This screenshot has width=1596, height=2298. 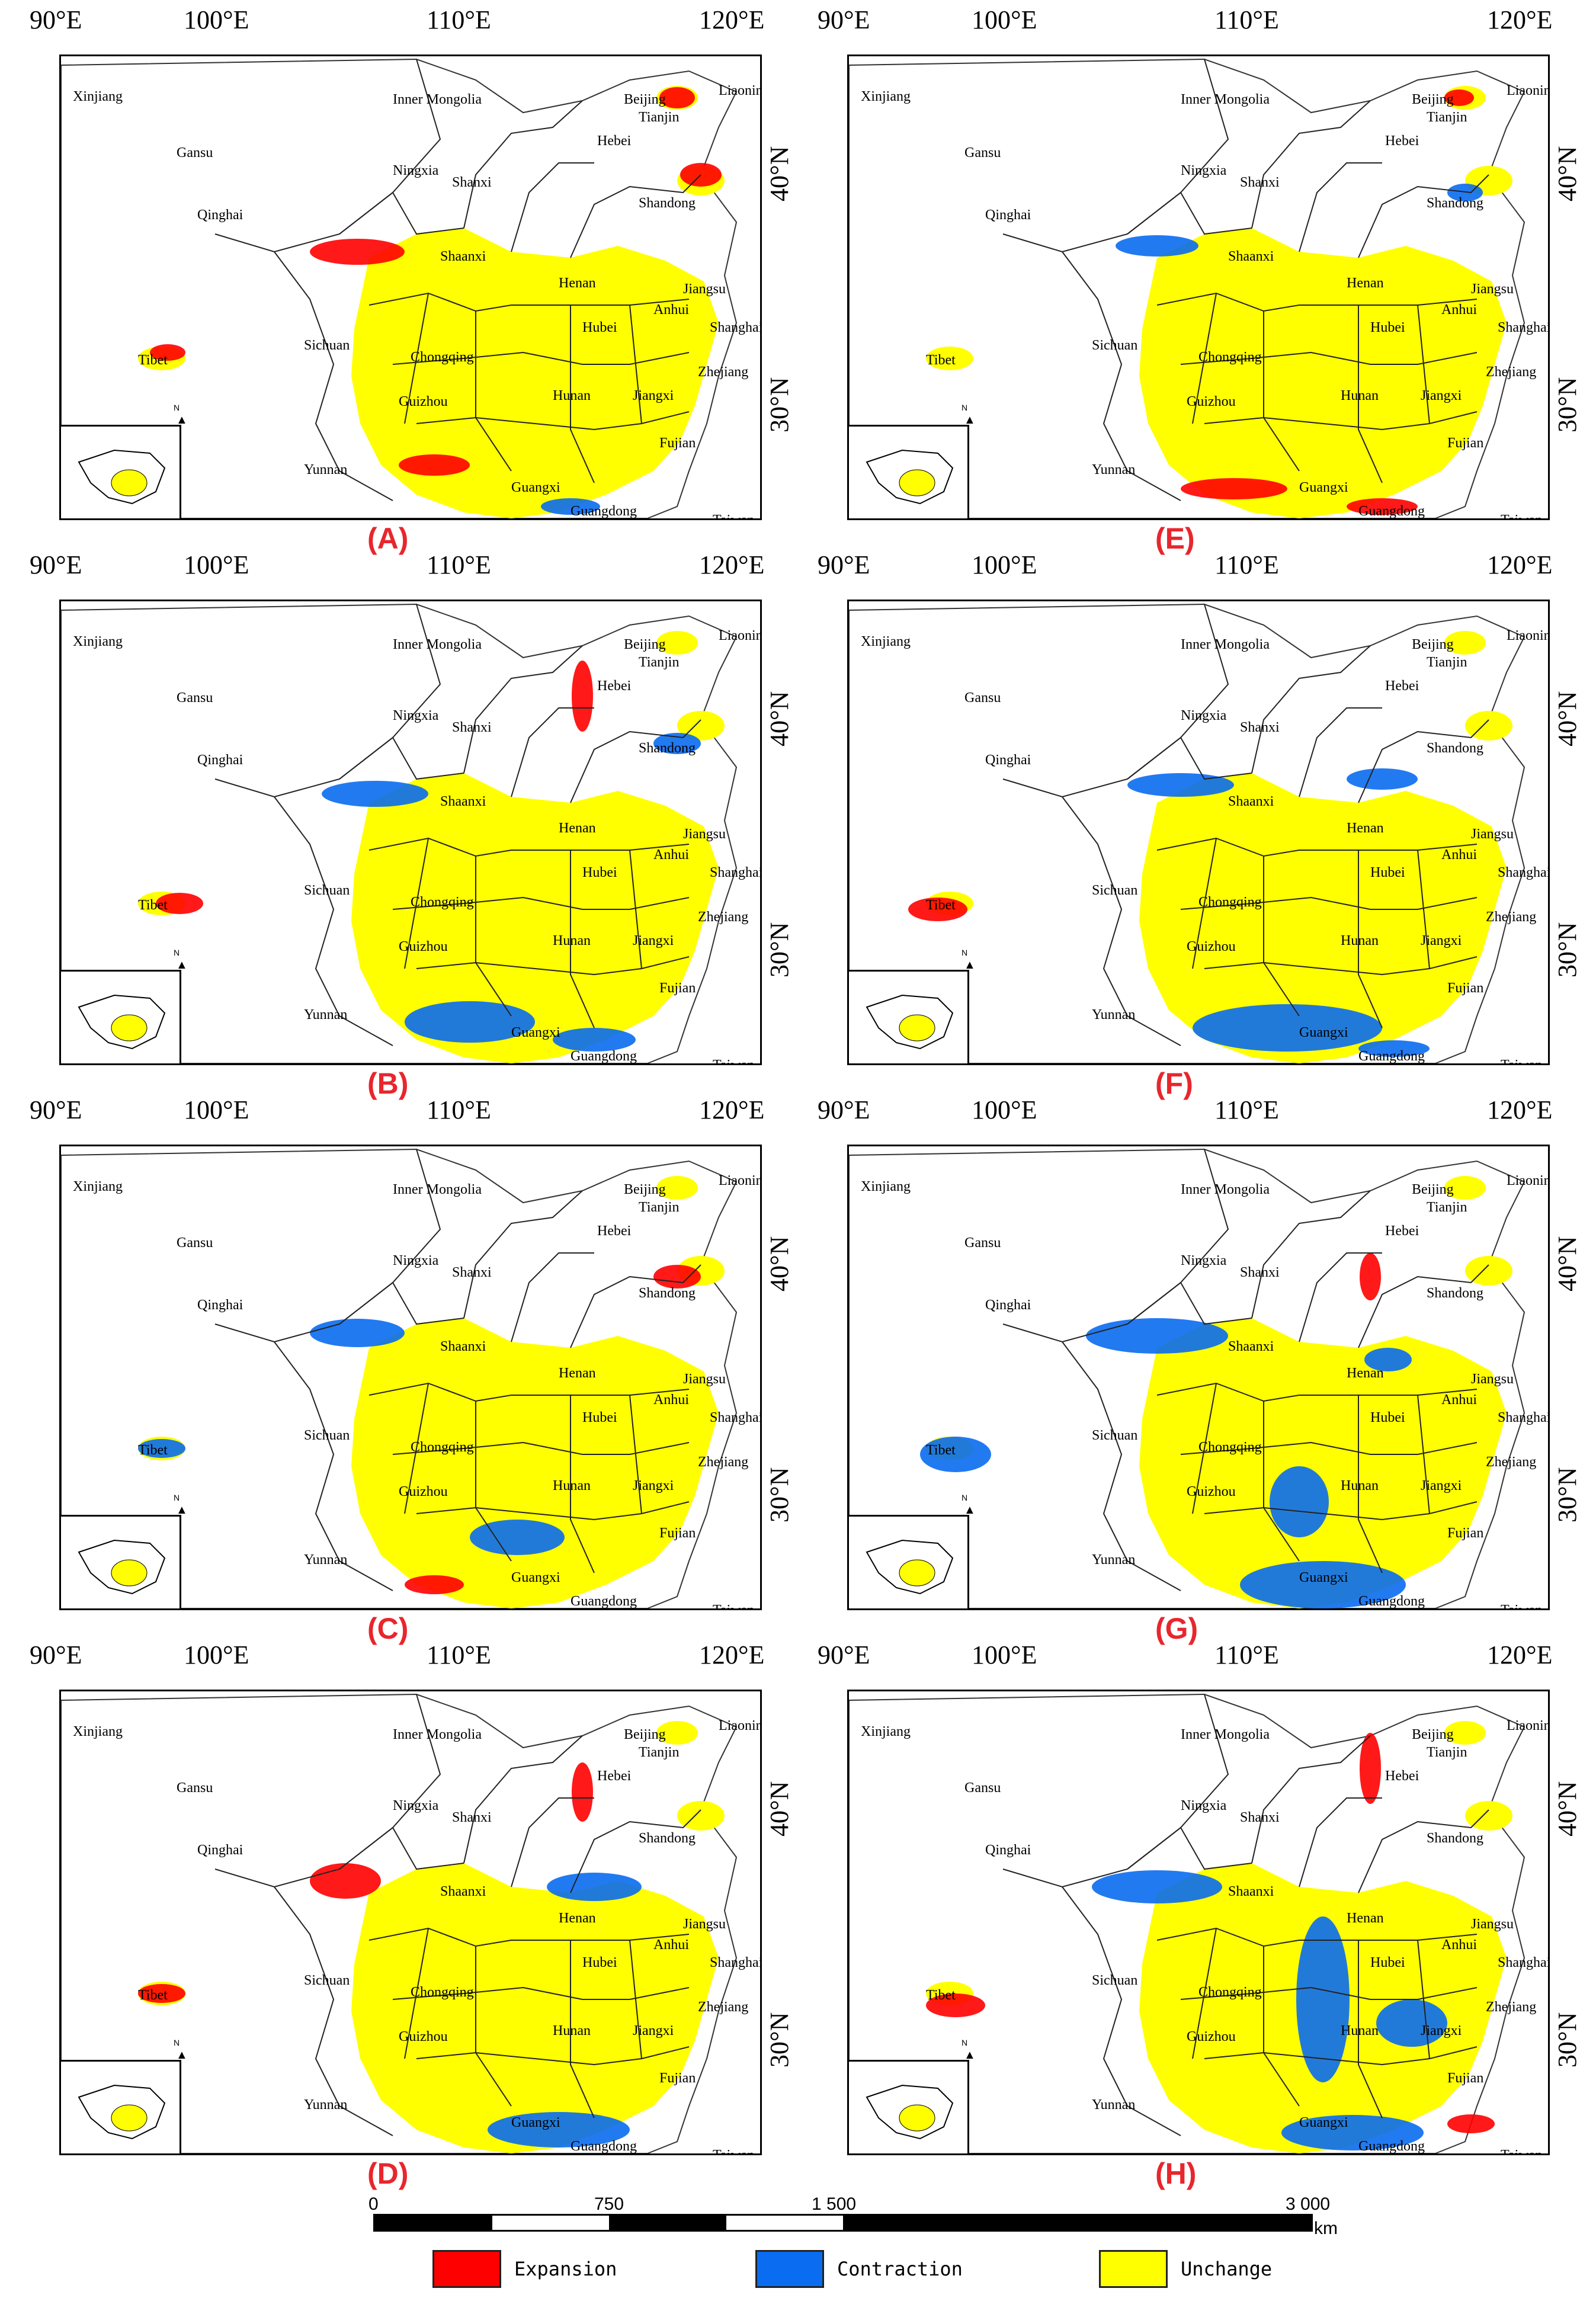 I want to click on scale-label-0: 0, so click(x=374, y=2204).